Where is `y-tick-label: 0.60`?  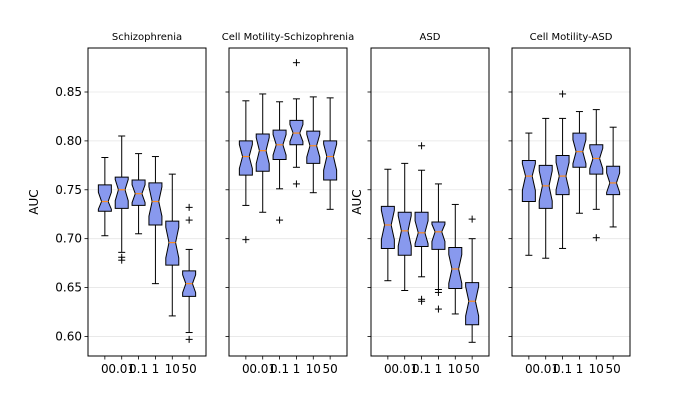 y-tick-label: 0.60 is located at coordinates (68, 336).